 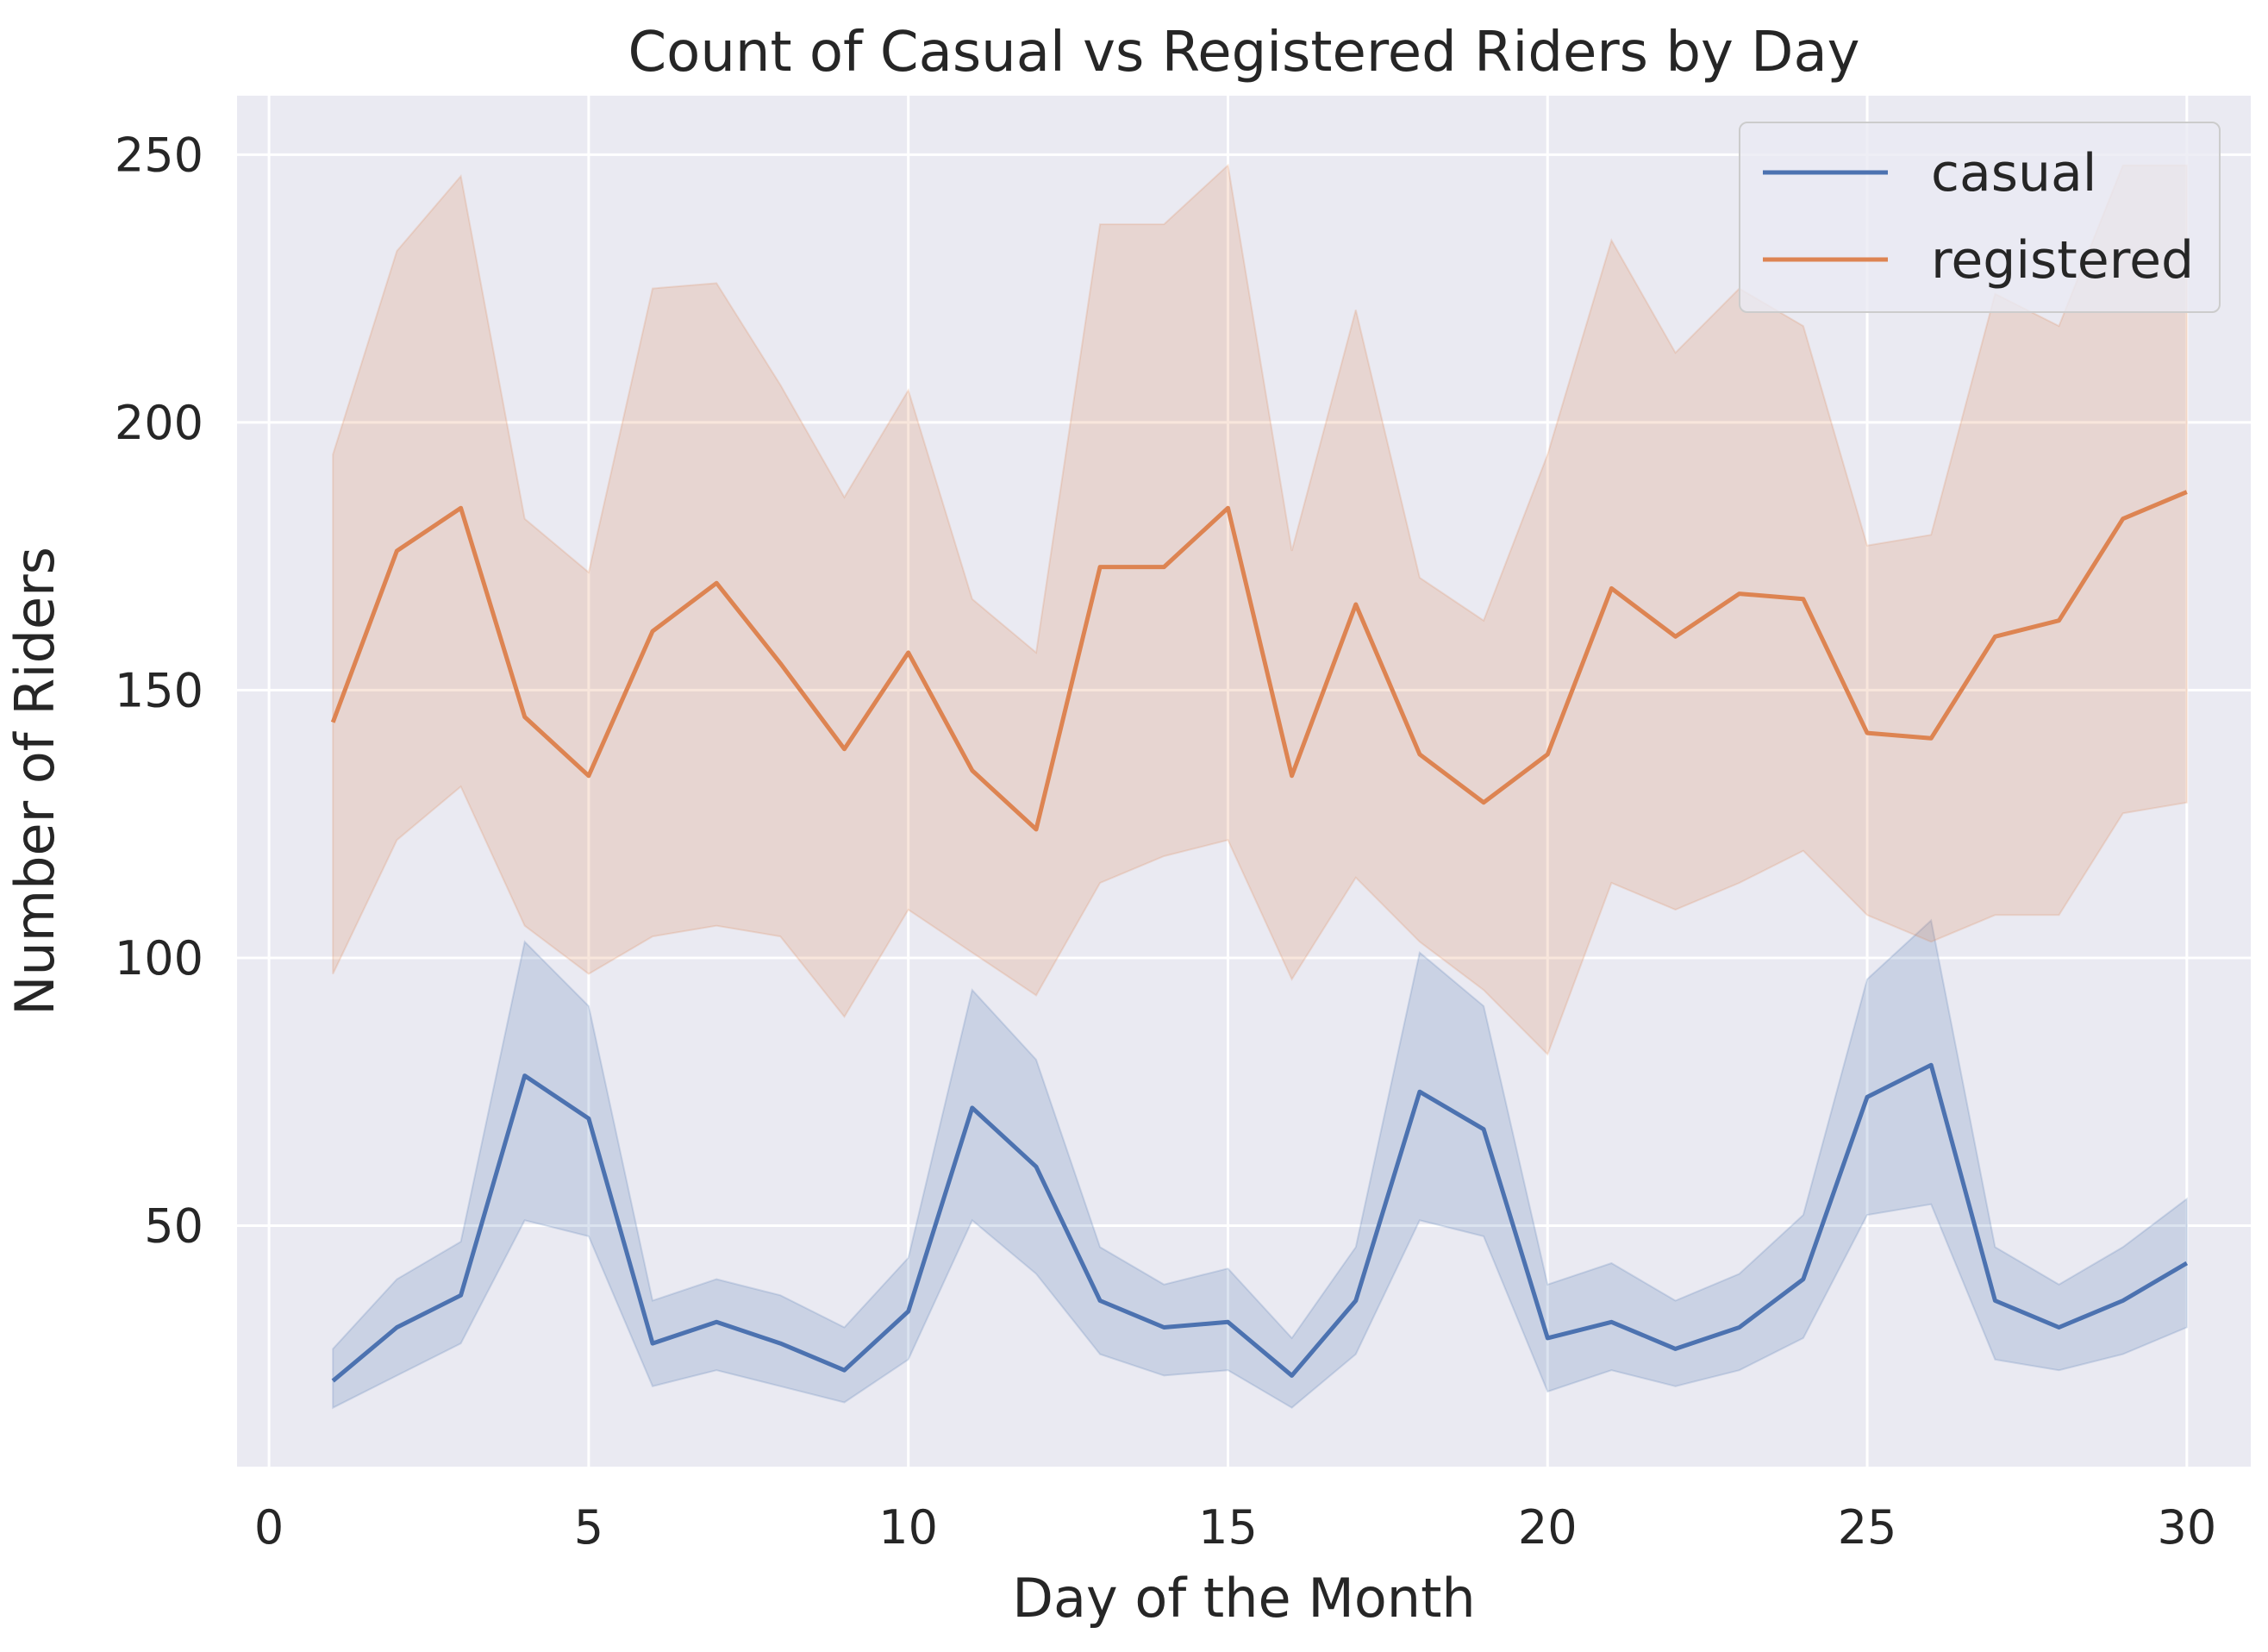 I want to click on y-tick-label: 150, so click(x=159, y=690).